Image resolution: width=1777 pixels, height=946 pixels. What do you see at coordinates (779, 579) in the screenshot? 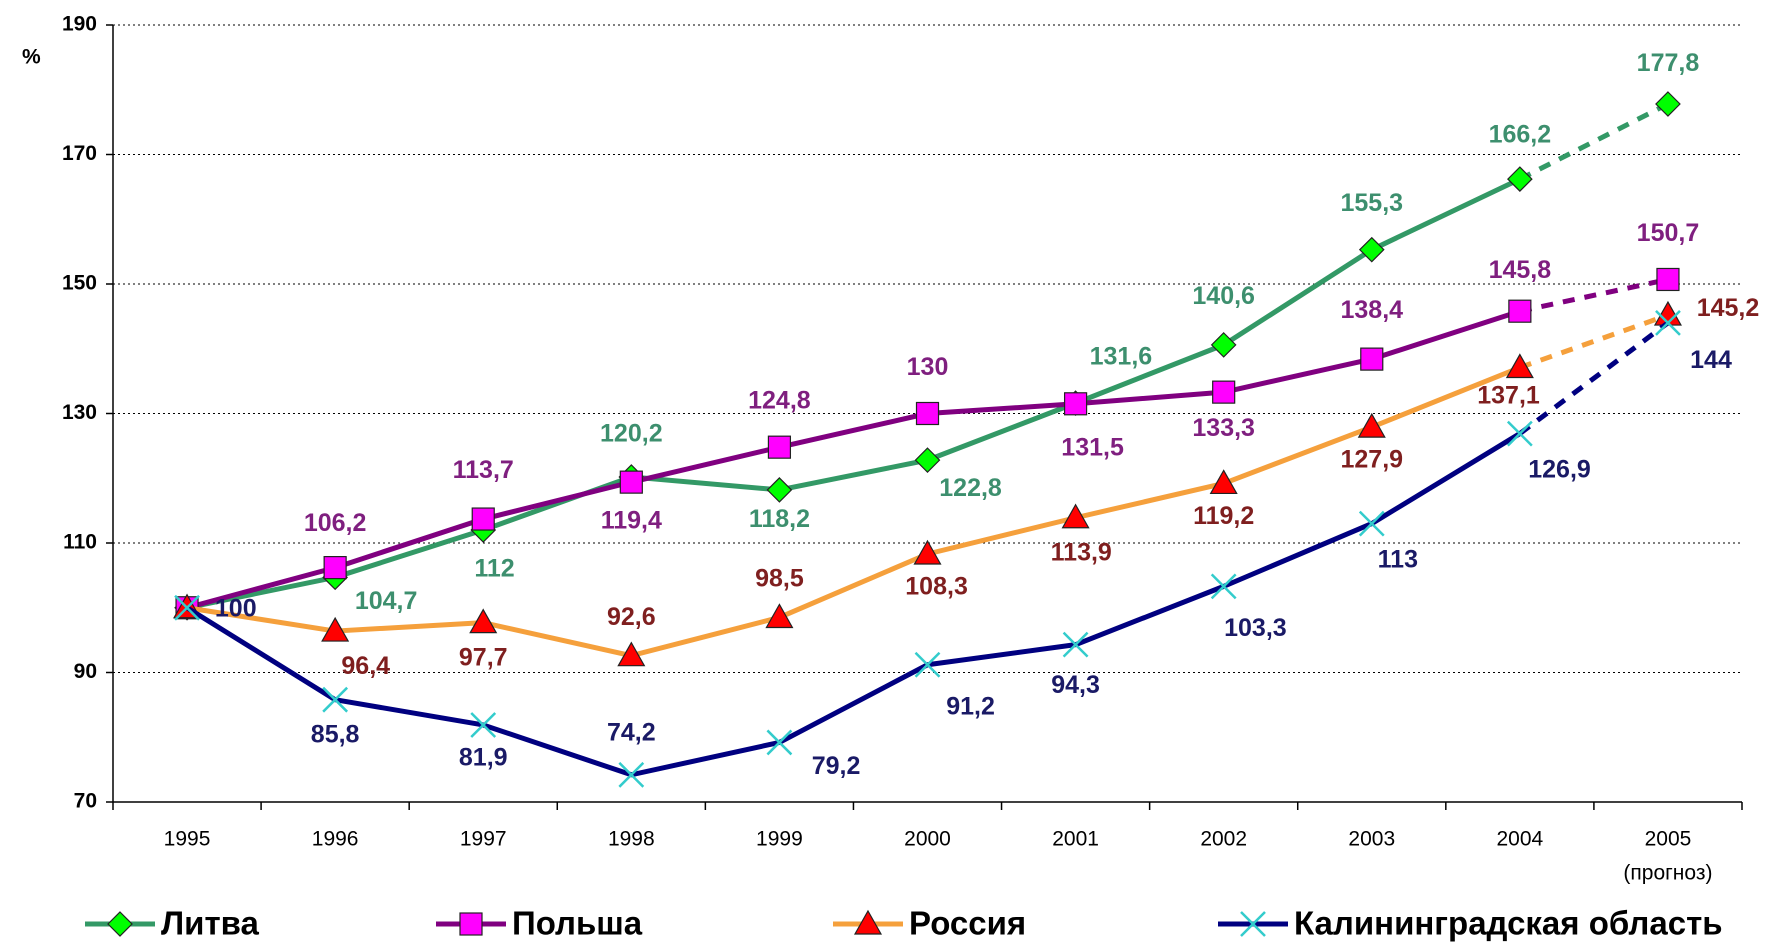
I see `data-label: 98,5` at bounding box center [779, 579].